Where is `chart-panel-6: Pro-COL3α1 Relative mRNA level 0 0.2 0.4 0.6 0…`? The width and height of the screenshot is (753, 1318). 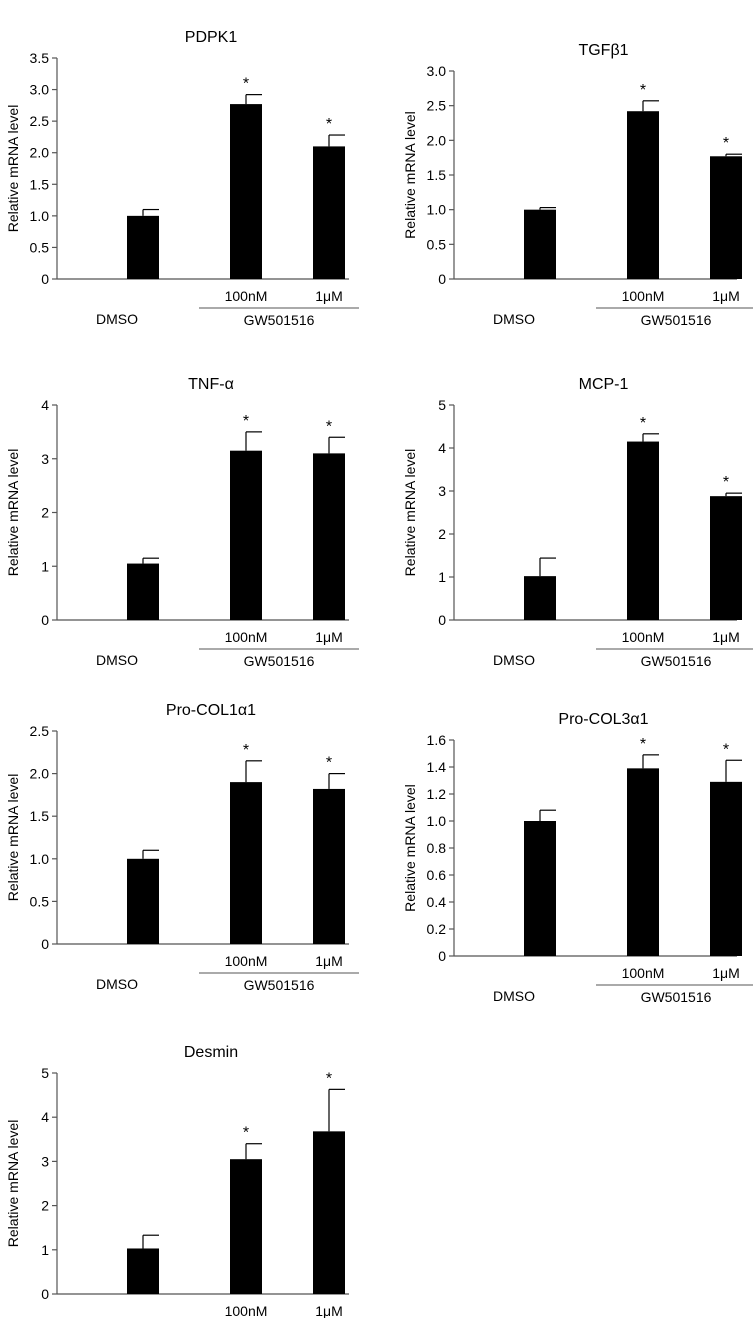 chart-panel-6: Pro-COL3α1 Relative mRNA level 0 0.2 0.4 0.6 0… is located at coordinates (577, 858).